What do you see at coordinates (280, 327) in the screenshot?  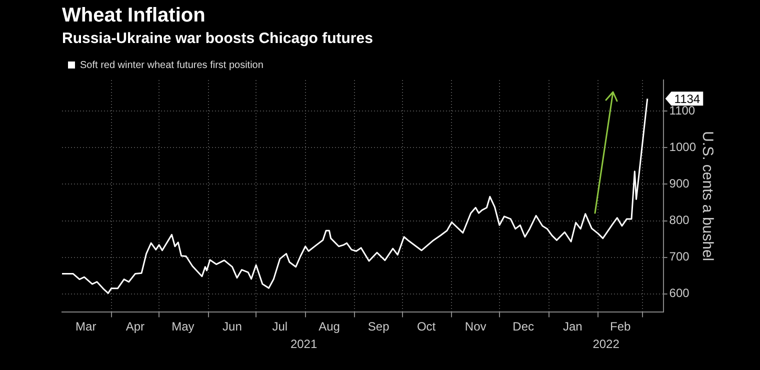 I see `x-tick-label: Jul` at bounding box center [280, 327].